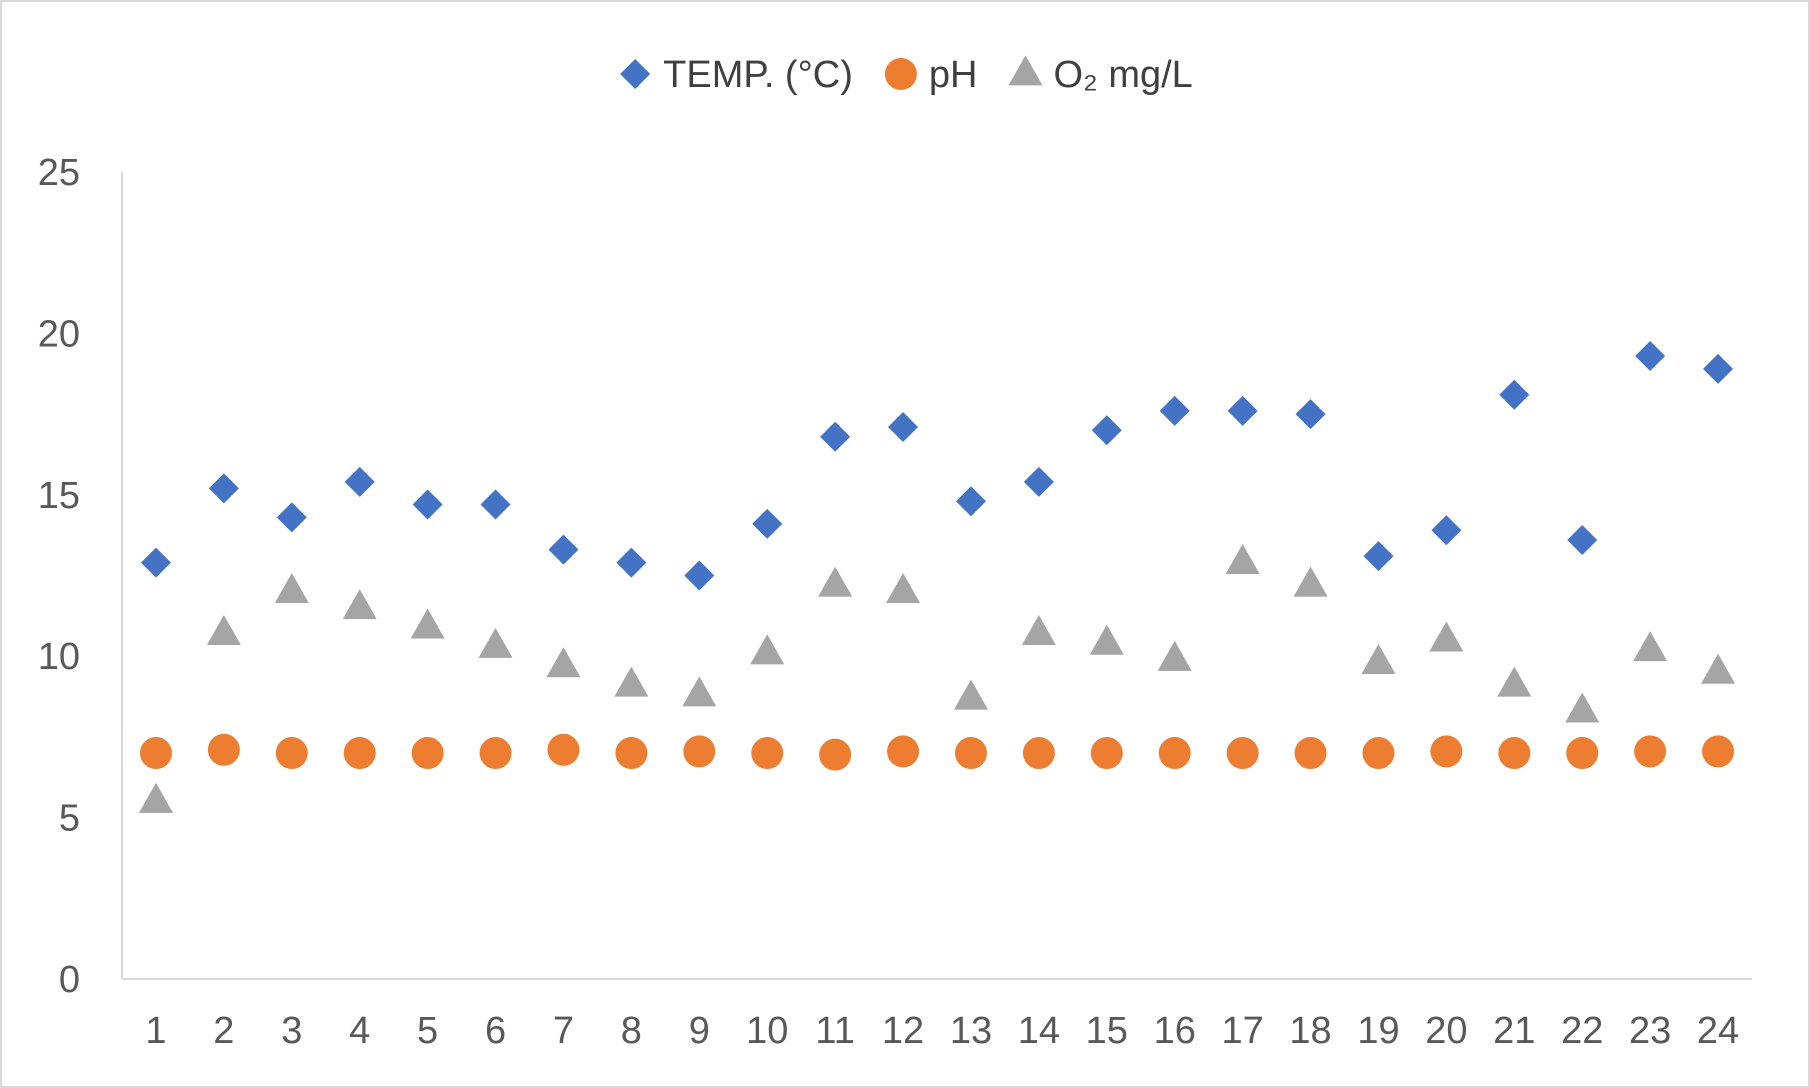  I want to click on x-tick-label: 14, so click(1039, 1031).